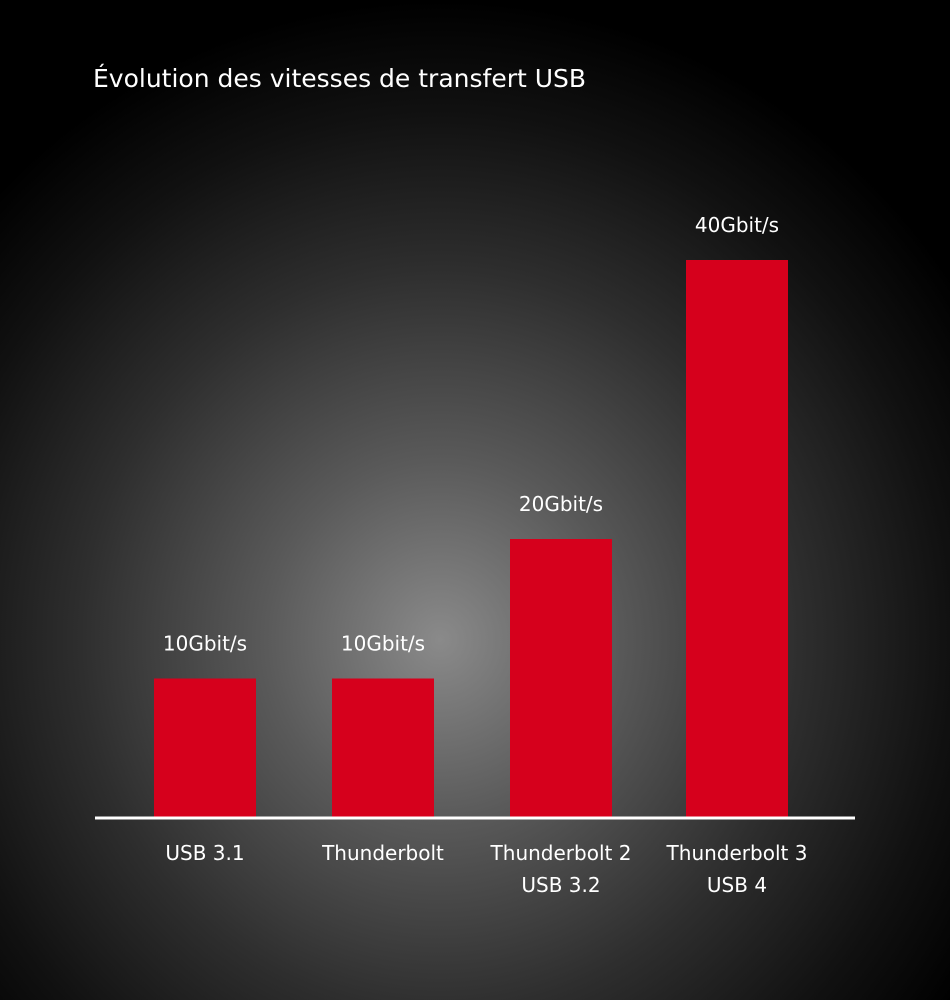 The width and height of the screenshot is (950, 1000). What do you see at coordinates (204, 853) in the screenshot?
I see `category-label-1: USB 3.1` at bounding box center [204, 853].